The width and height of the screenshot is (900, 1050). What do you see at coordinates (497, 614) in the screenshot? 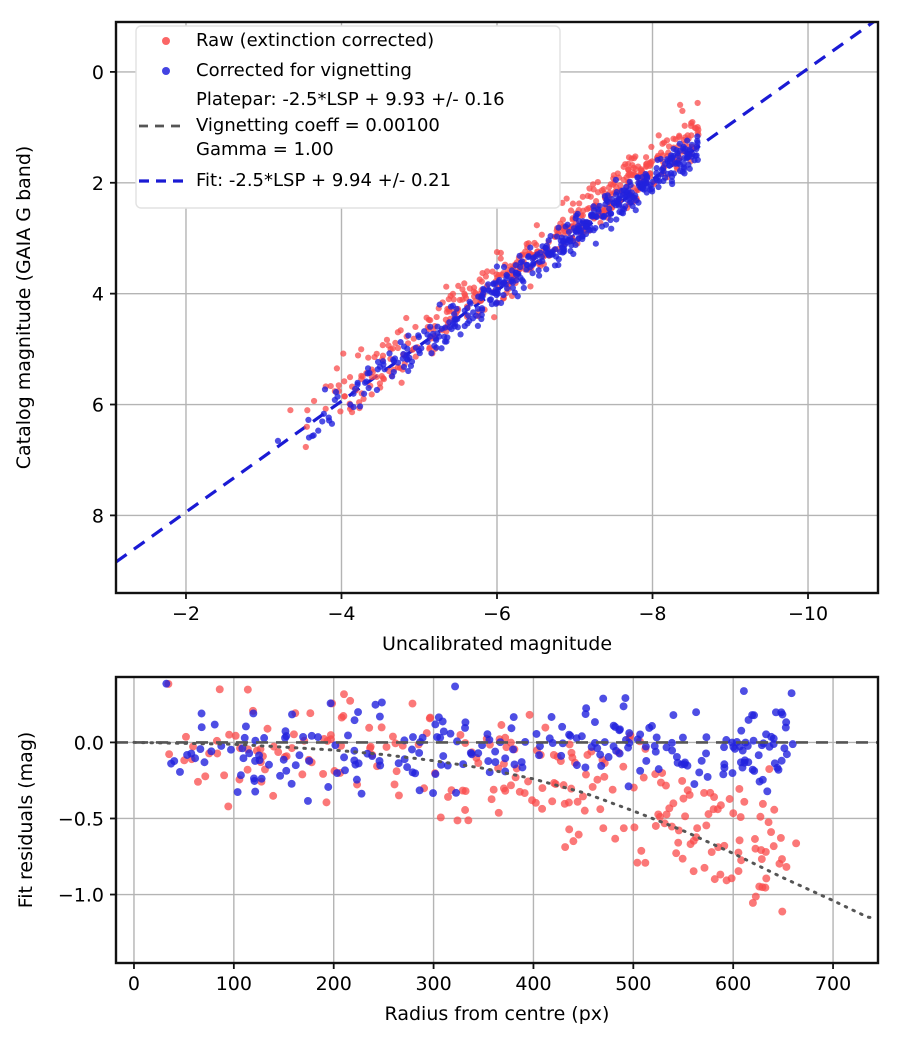
I see `x-tick-label: −6` at bounding box center [497, 614].